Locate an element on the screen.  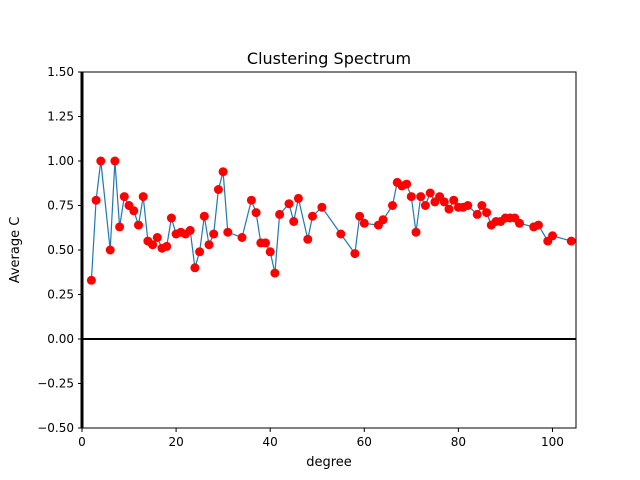
x-tick-label: 60 is located at coordinates (364, 442).